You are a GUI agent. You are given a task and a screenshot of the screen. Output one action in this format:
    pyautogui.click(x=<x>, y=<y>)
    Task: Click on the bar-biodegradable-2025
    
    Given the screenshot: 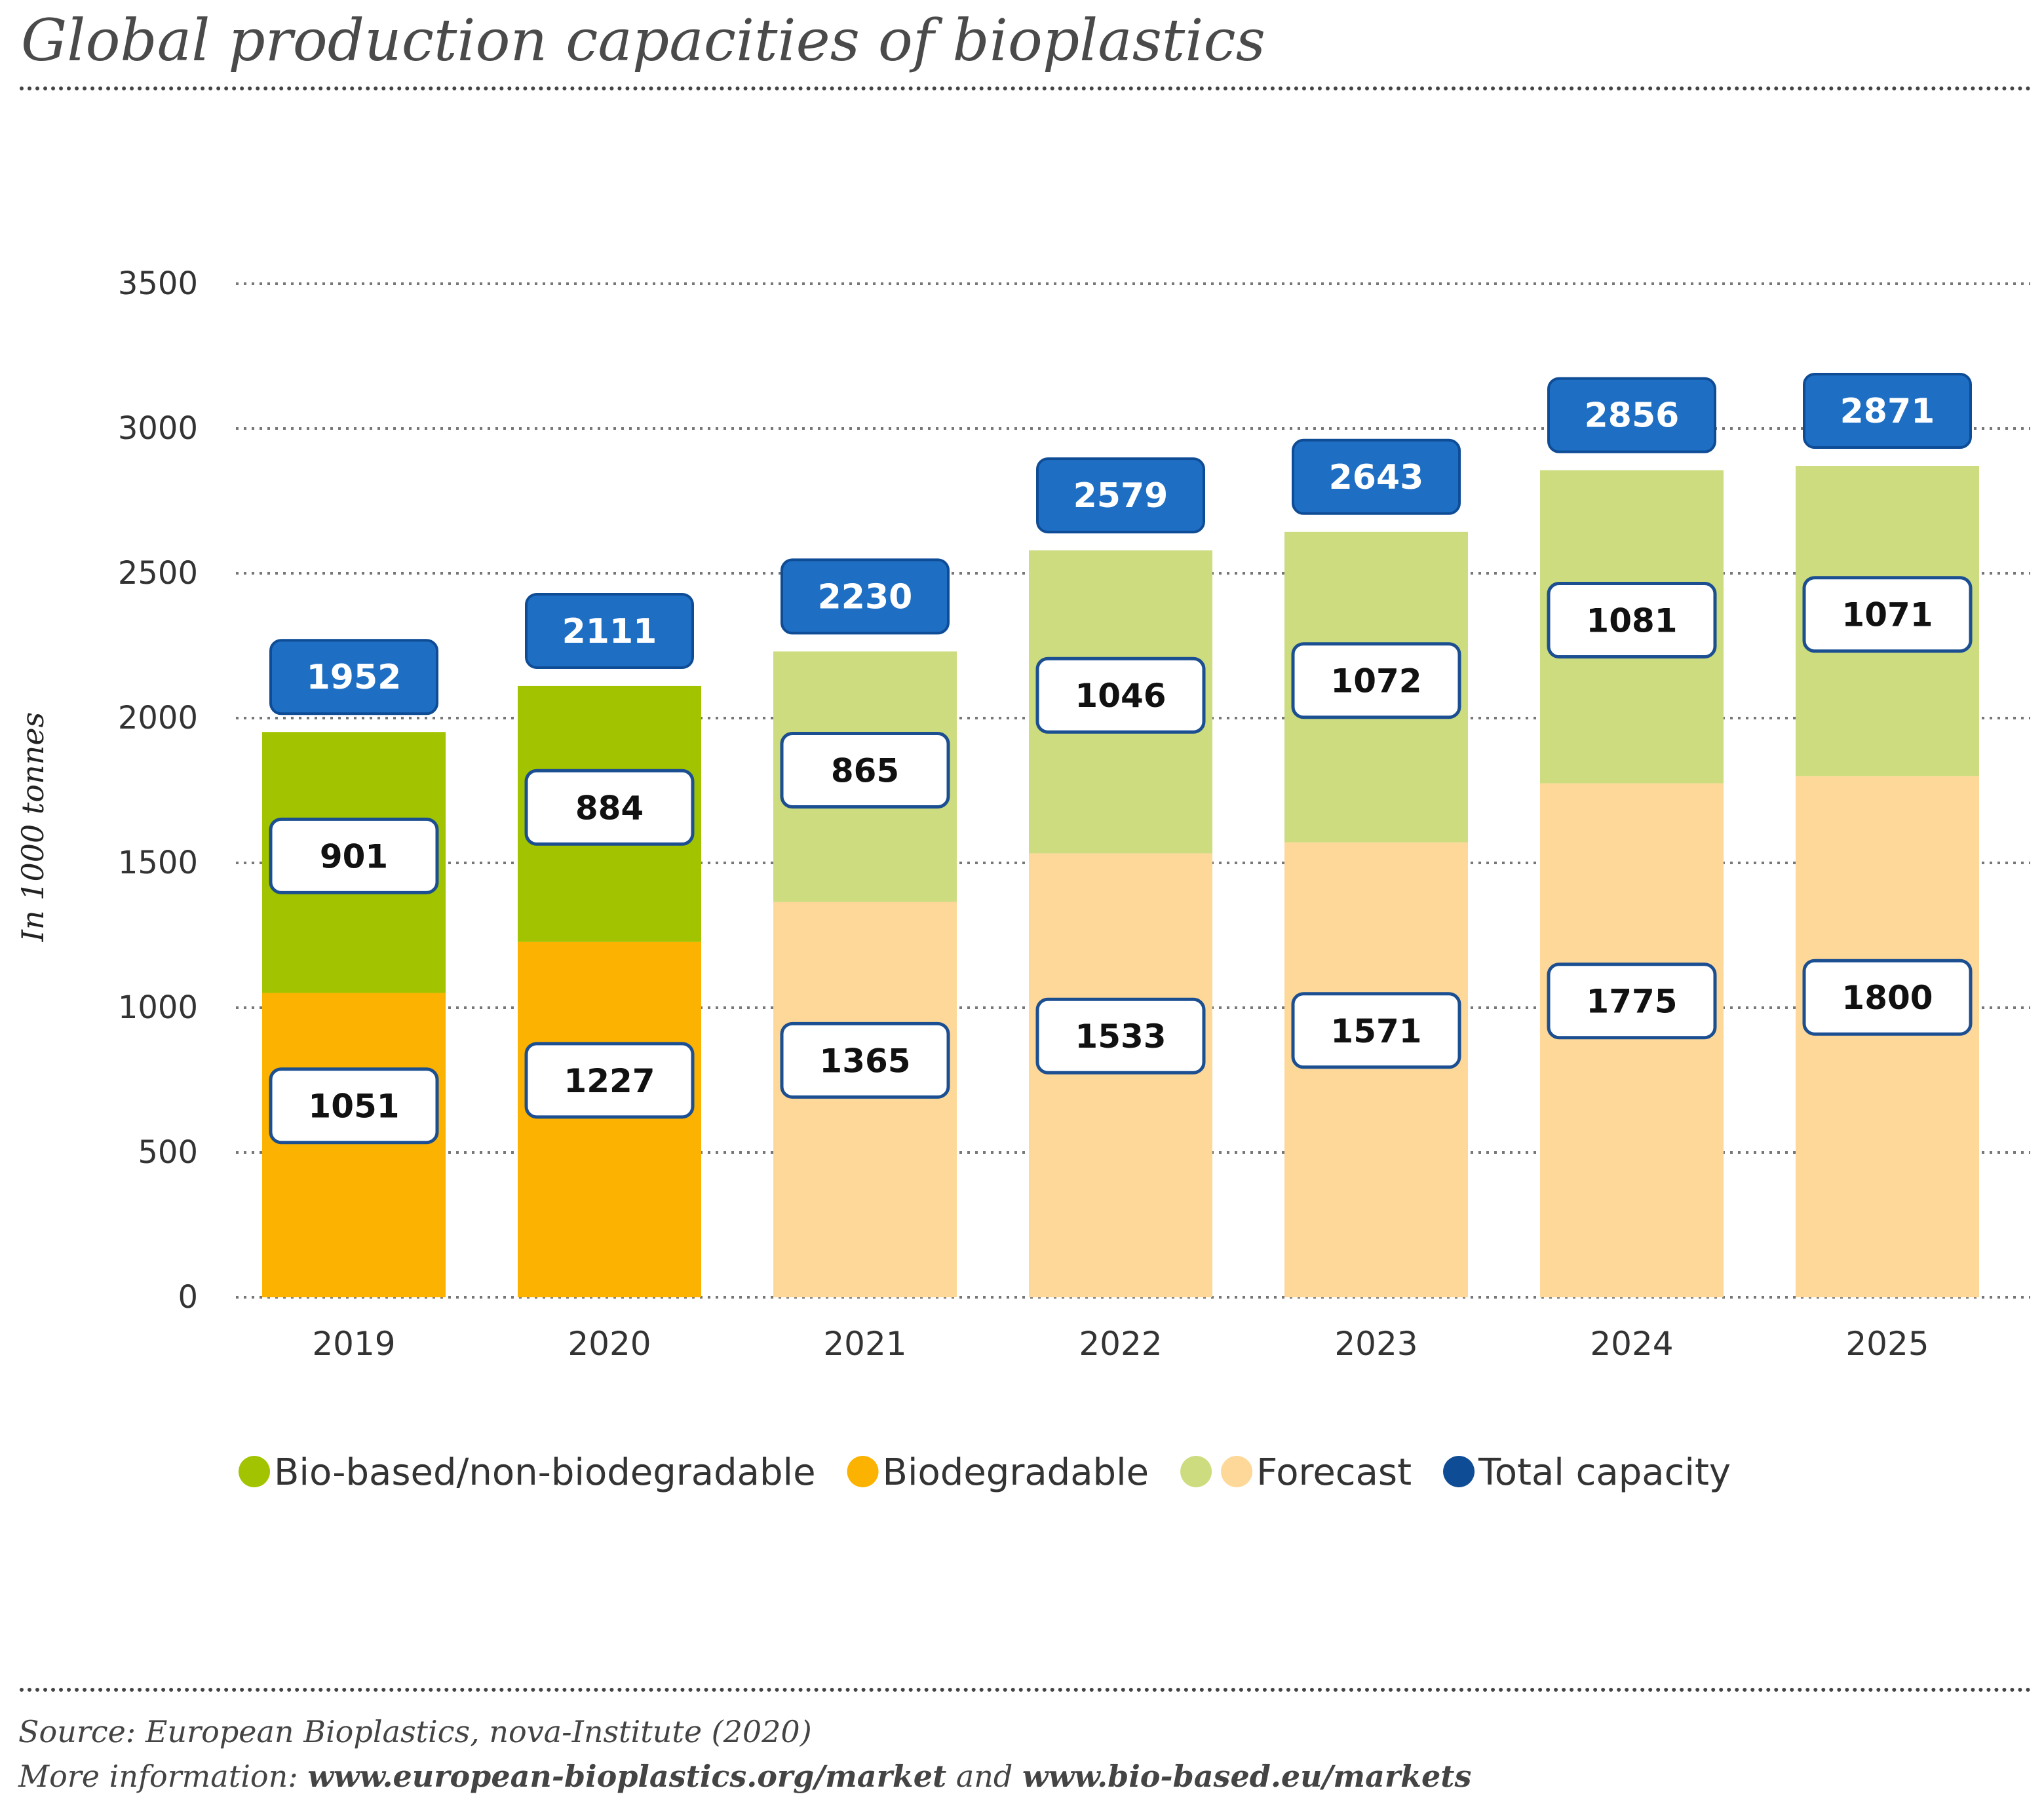 What is the action you would take?
    pyautogui.click(x=1887, y=1036)
    